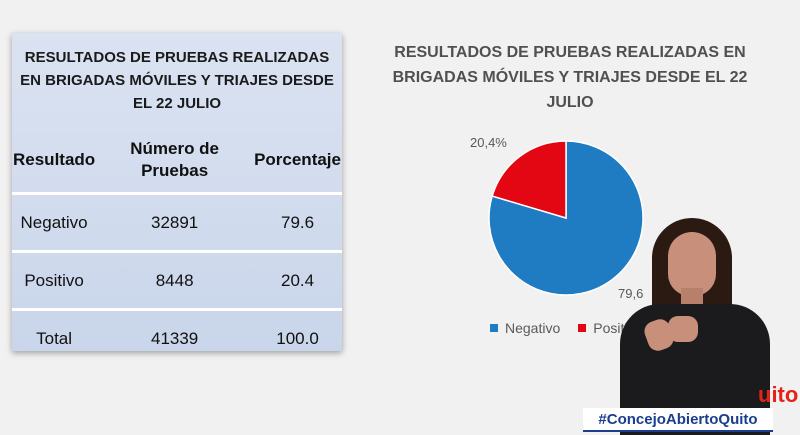 Image resolution: width=800 pixels, height=435 pixels. Describe the element at coordinates (297, 222) in the screenshot. I see `cell-porcentaje: 79.6` at that location.